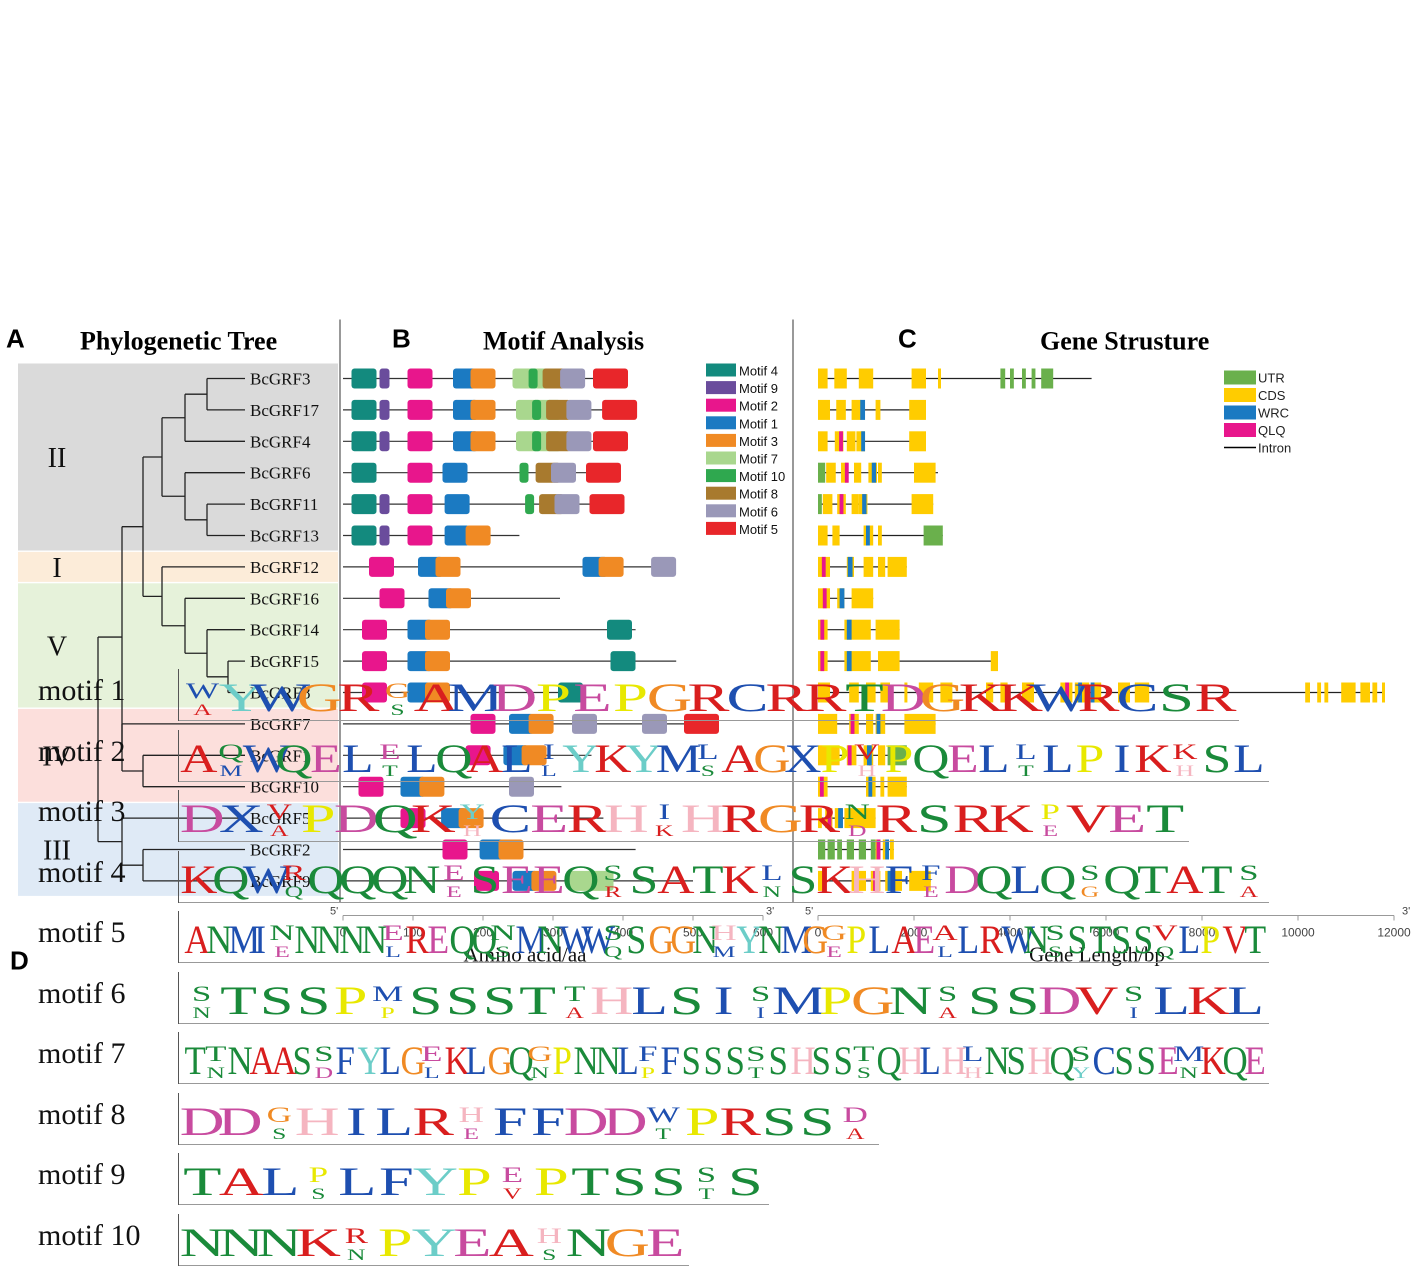  I want to click on gene-label-BcGRF6: BcGRF6, so click(280, 473).